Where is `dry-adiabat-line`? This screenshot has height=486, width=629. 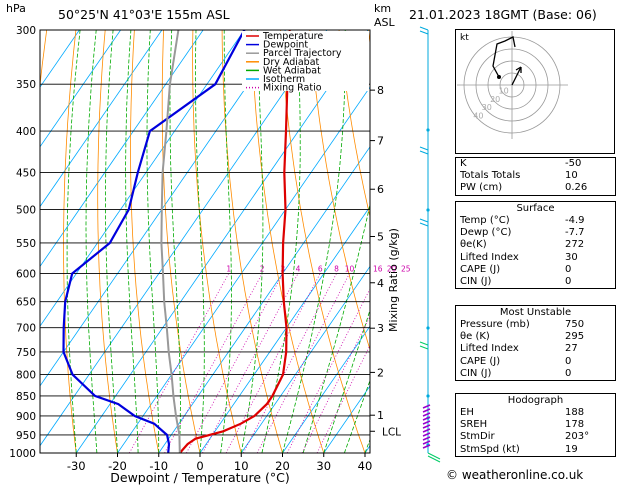
dry-adiabat-line is located at coordinates (217, 241).